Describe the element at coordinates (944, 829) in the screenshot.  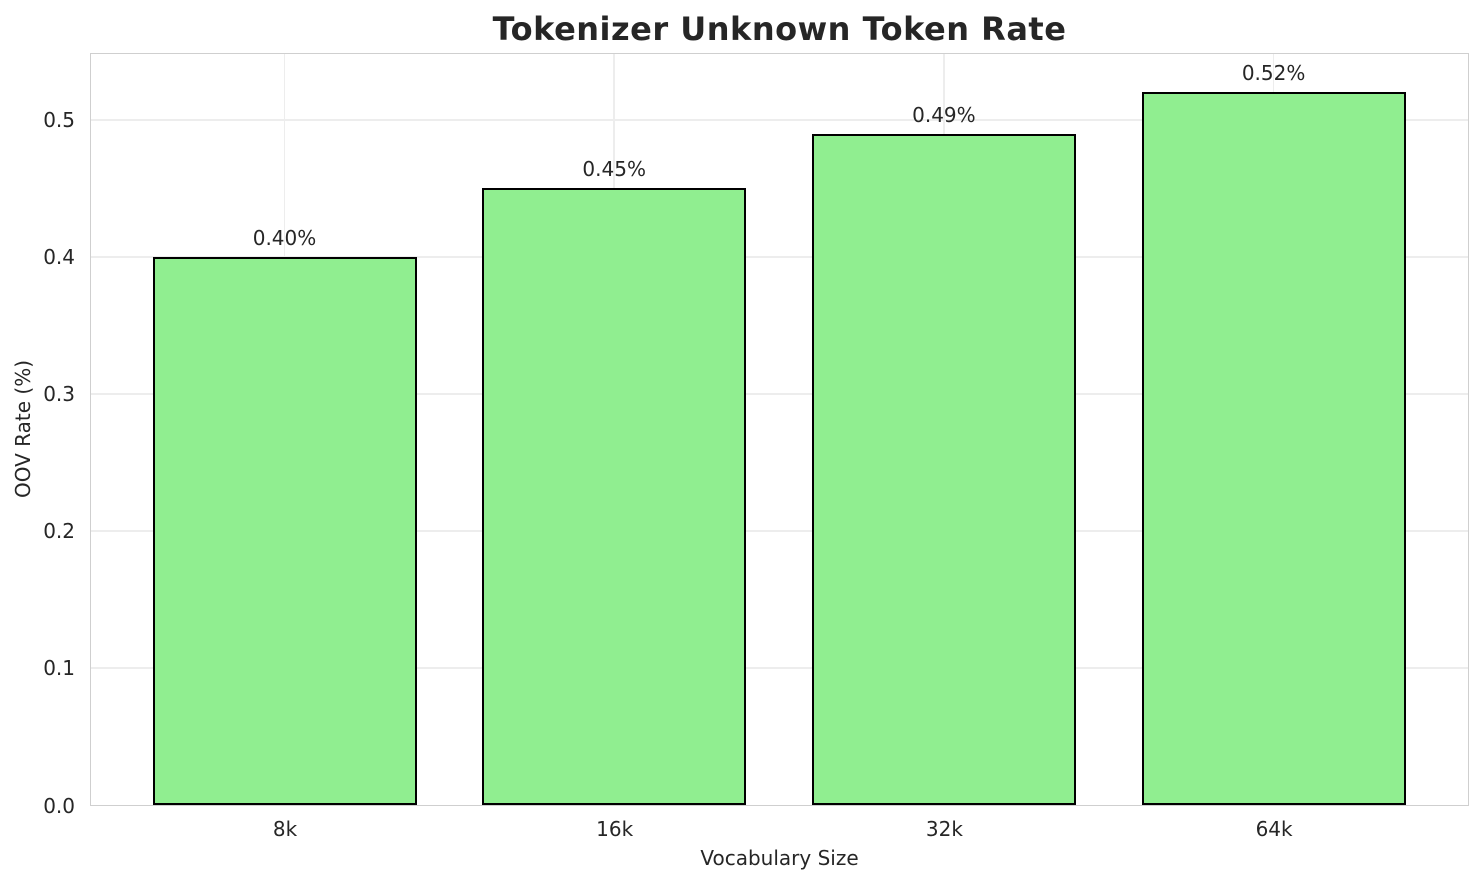
I see `x-tick-label: 32k` at that location.